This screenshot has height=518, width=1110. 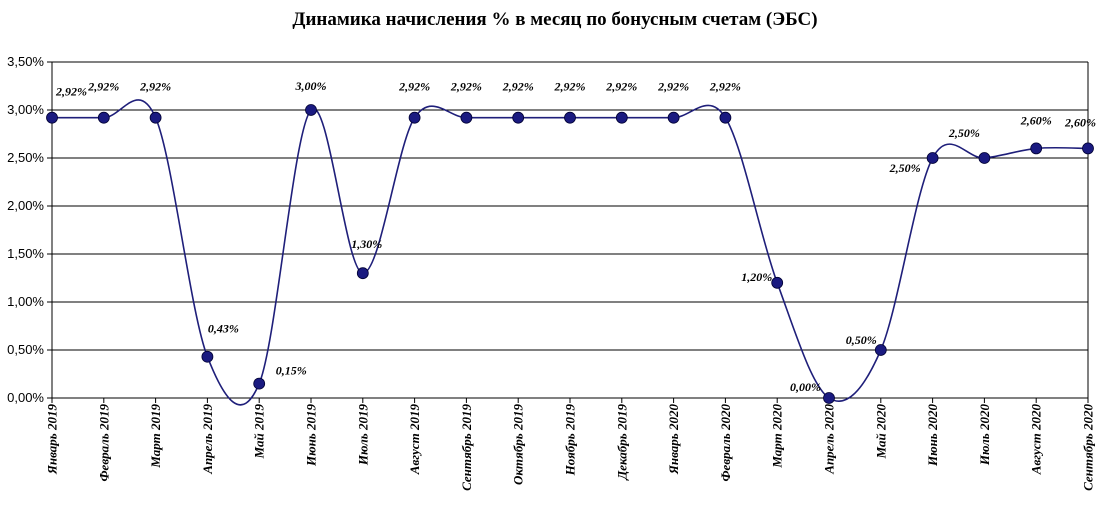 I want to click on x-tick-label: Июль 2019, so click(x=362, y=435).